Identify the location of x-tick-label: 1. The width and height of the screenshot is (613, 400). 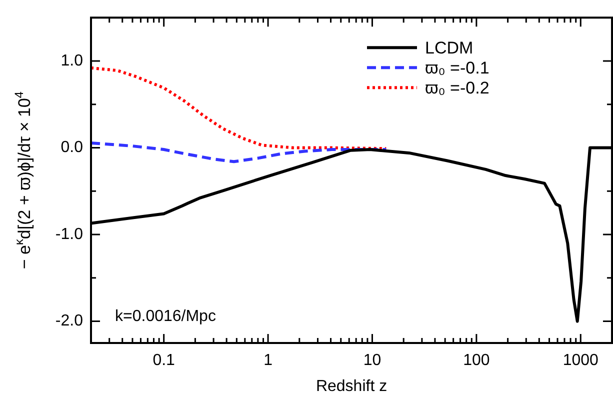
(268, 361).